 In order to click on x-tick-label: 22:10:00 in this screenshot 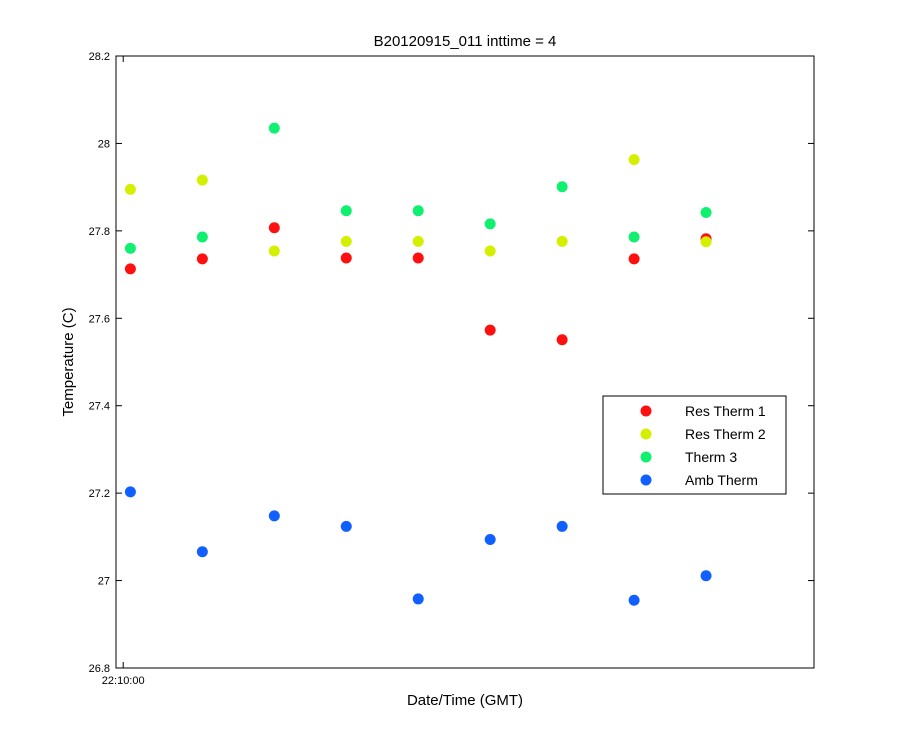, I will do `click(123, 681)`.